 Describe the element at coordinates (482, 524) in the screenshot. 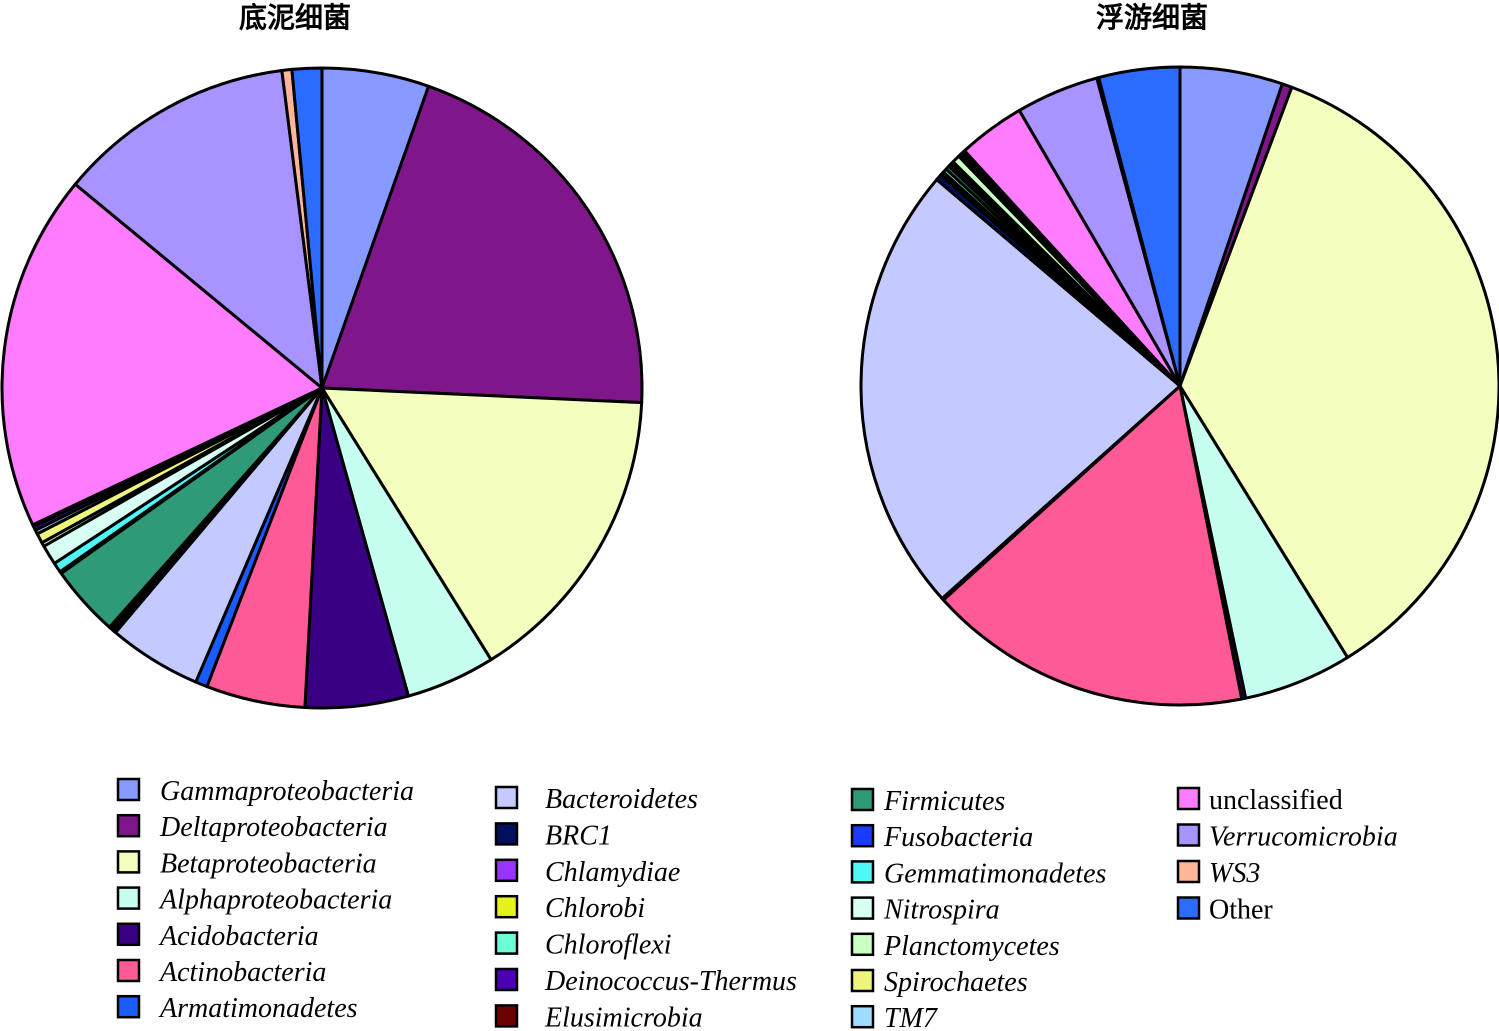

I see `pie-slice-sediment-betaproteobacteria` at that location.